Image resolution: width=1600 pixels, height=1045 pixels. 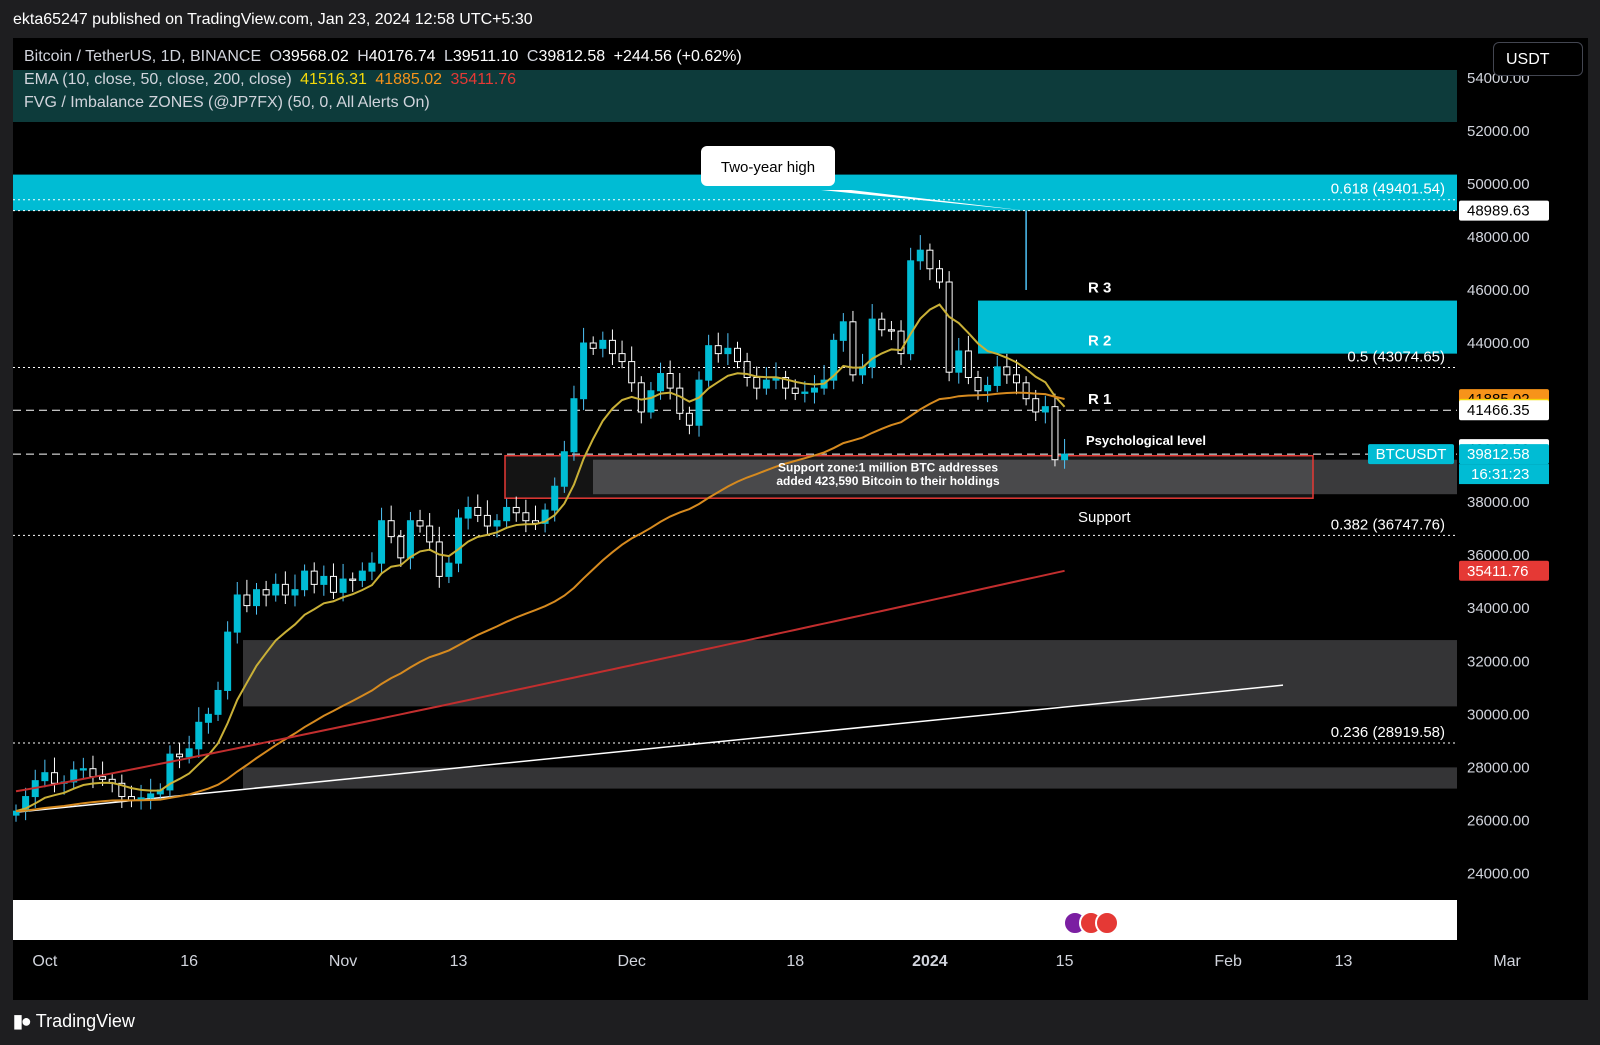 I want to click on callout-box, so click(x=768, y=166).